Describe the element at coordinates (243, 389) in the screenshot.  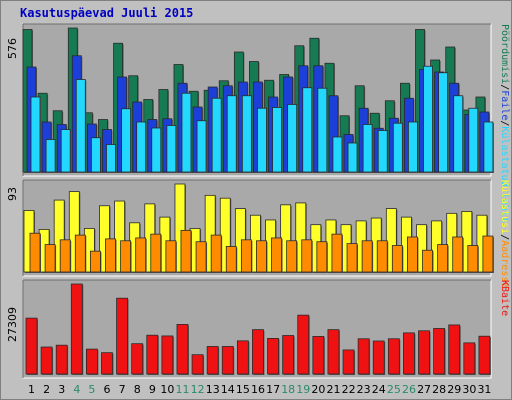
I see `x-tick-label-day-15: 15` at that location.